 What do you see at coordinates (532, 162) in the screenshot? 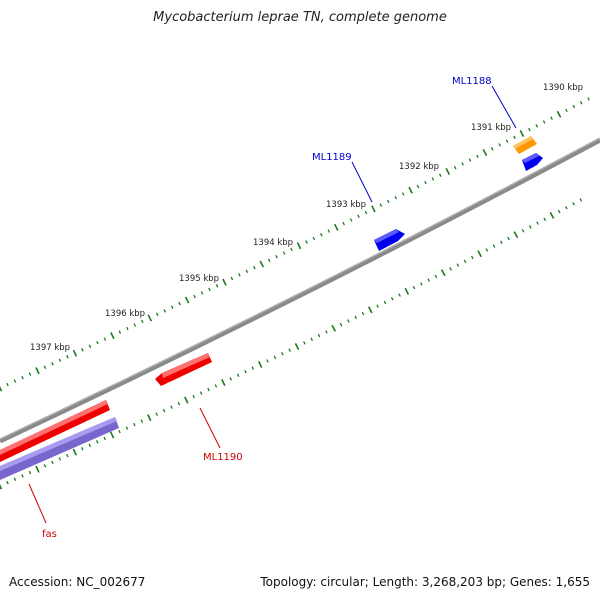
I see `gene-forward-small` at bounding box center [532, 162].